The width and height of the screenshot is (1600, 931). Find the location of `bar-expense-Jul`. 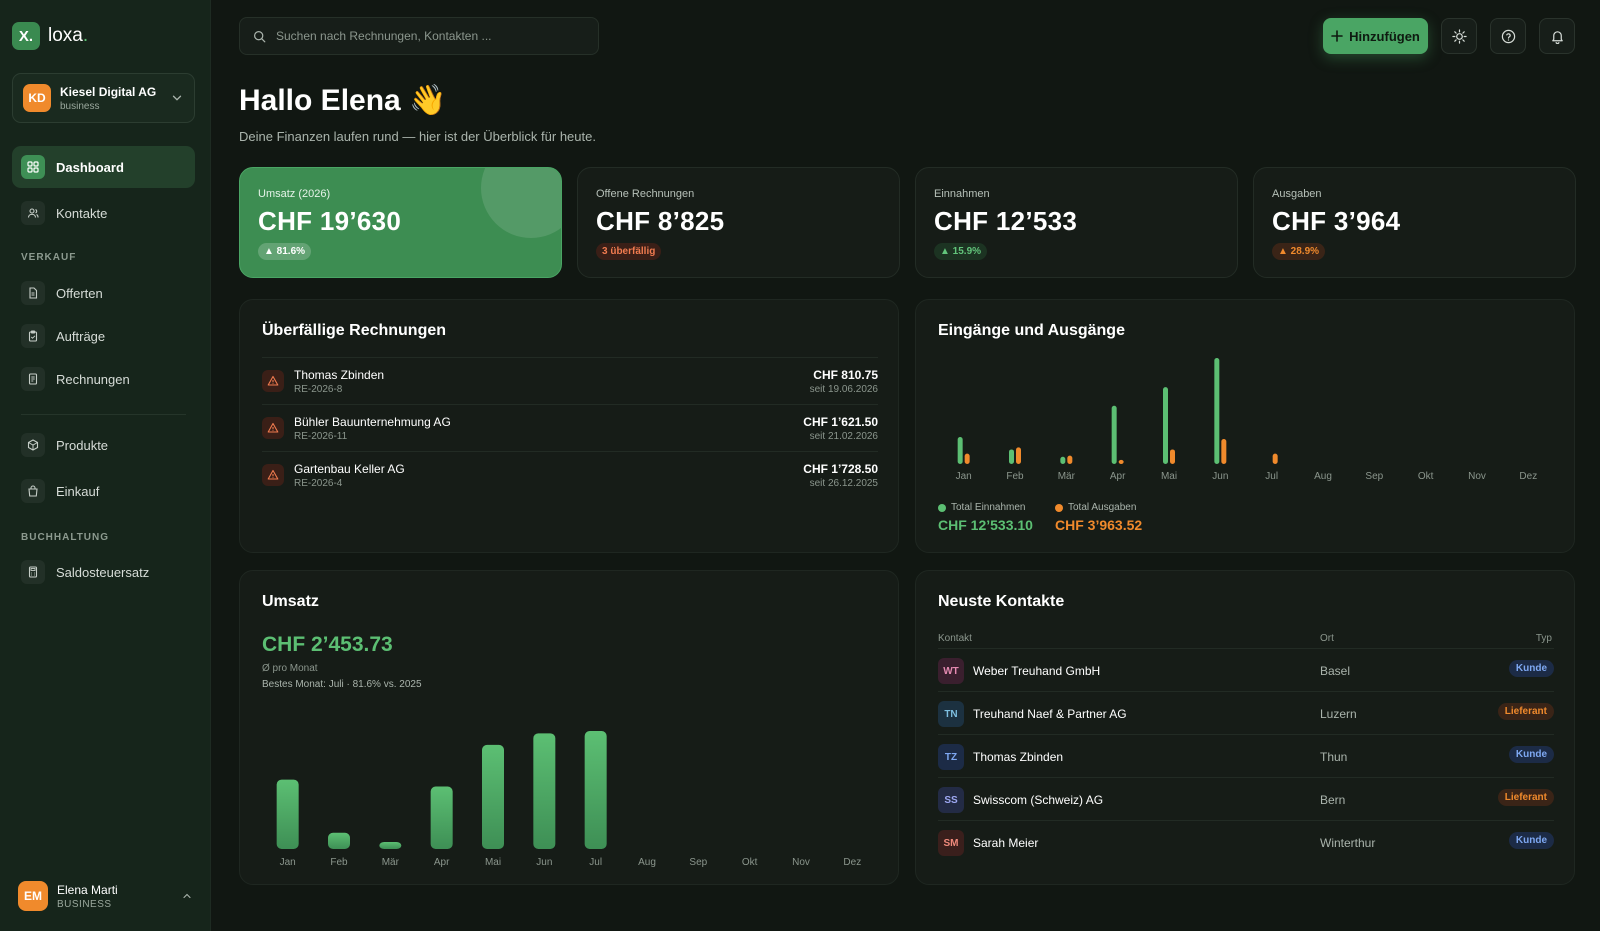

bar-expense-Jul is located at coordinates (1275, 458).